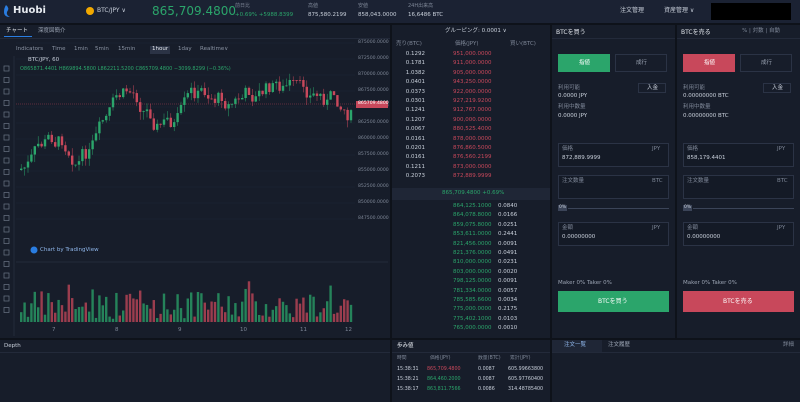 The height and width of the screenshot is (402, 800). I want to click on bid-price: 803,000.0000, so click(472, 271).